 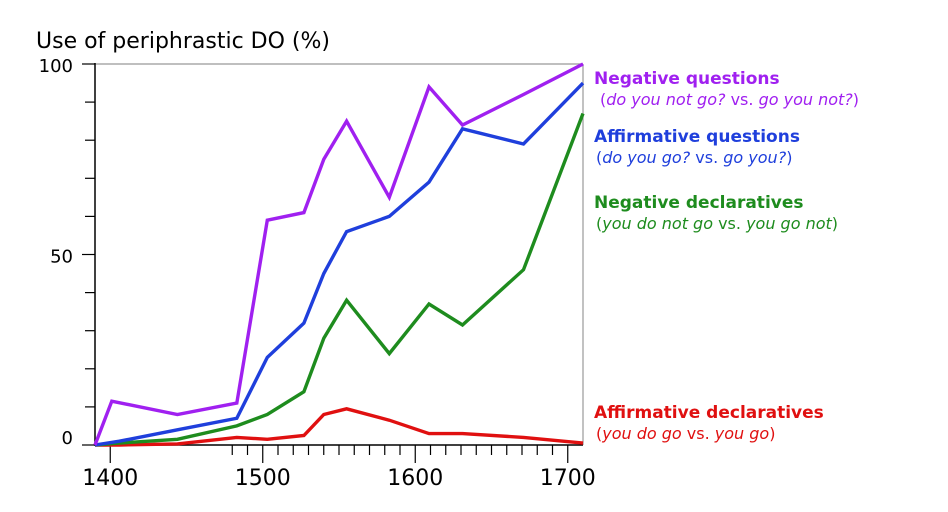 I want to click on y-tick-label: 0, so click(x=67, y=438).